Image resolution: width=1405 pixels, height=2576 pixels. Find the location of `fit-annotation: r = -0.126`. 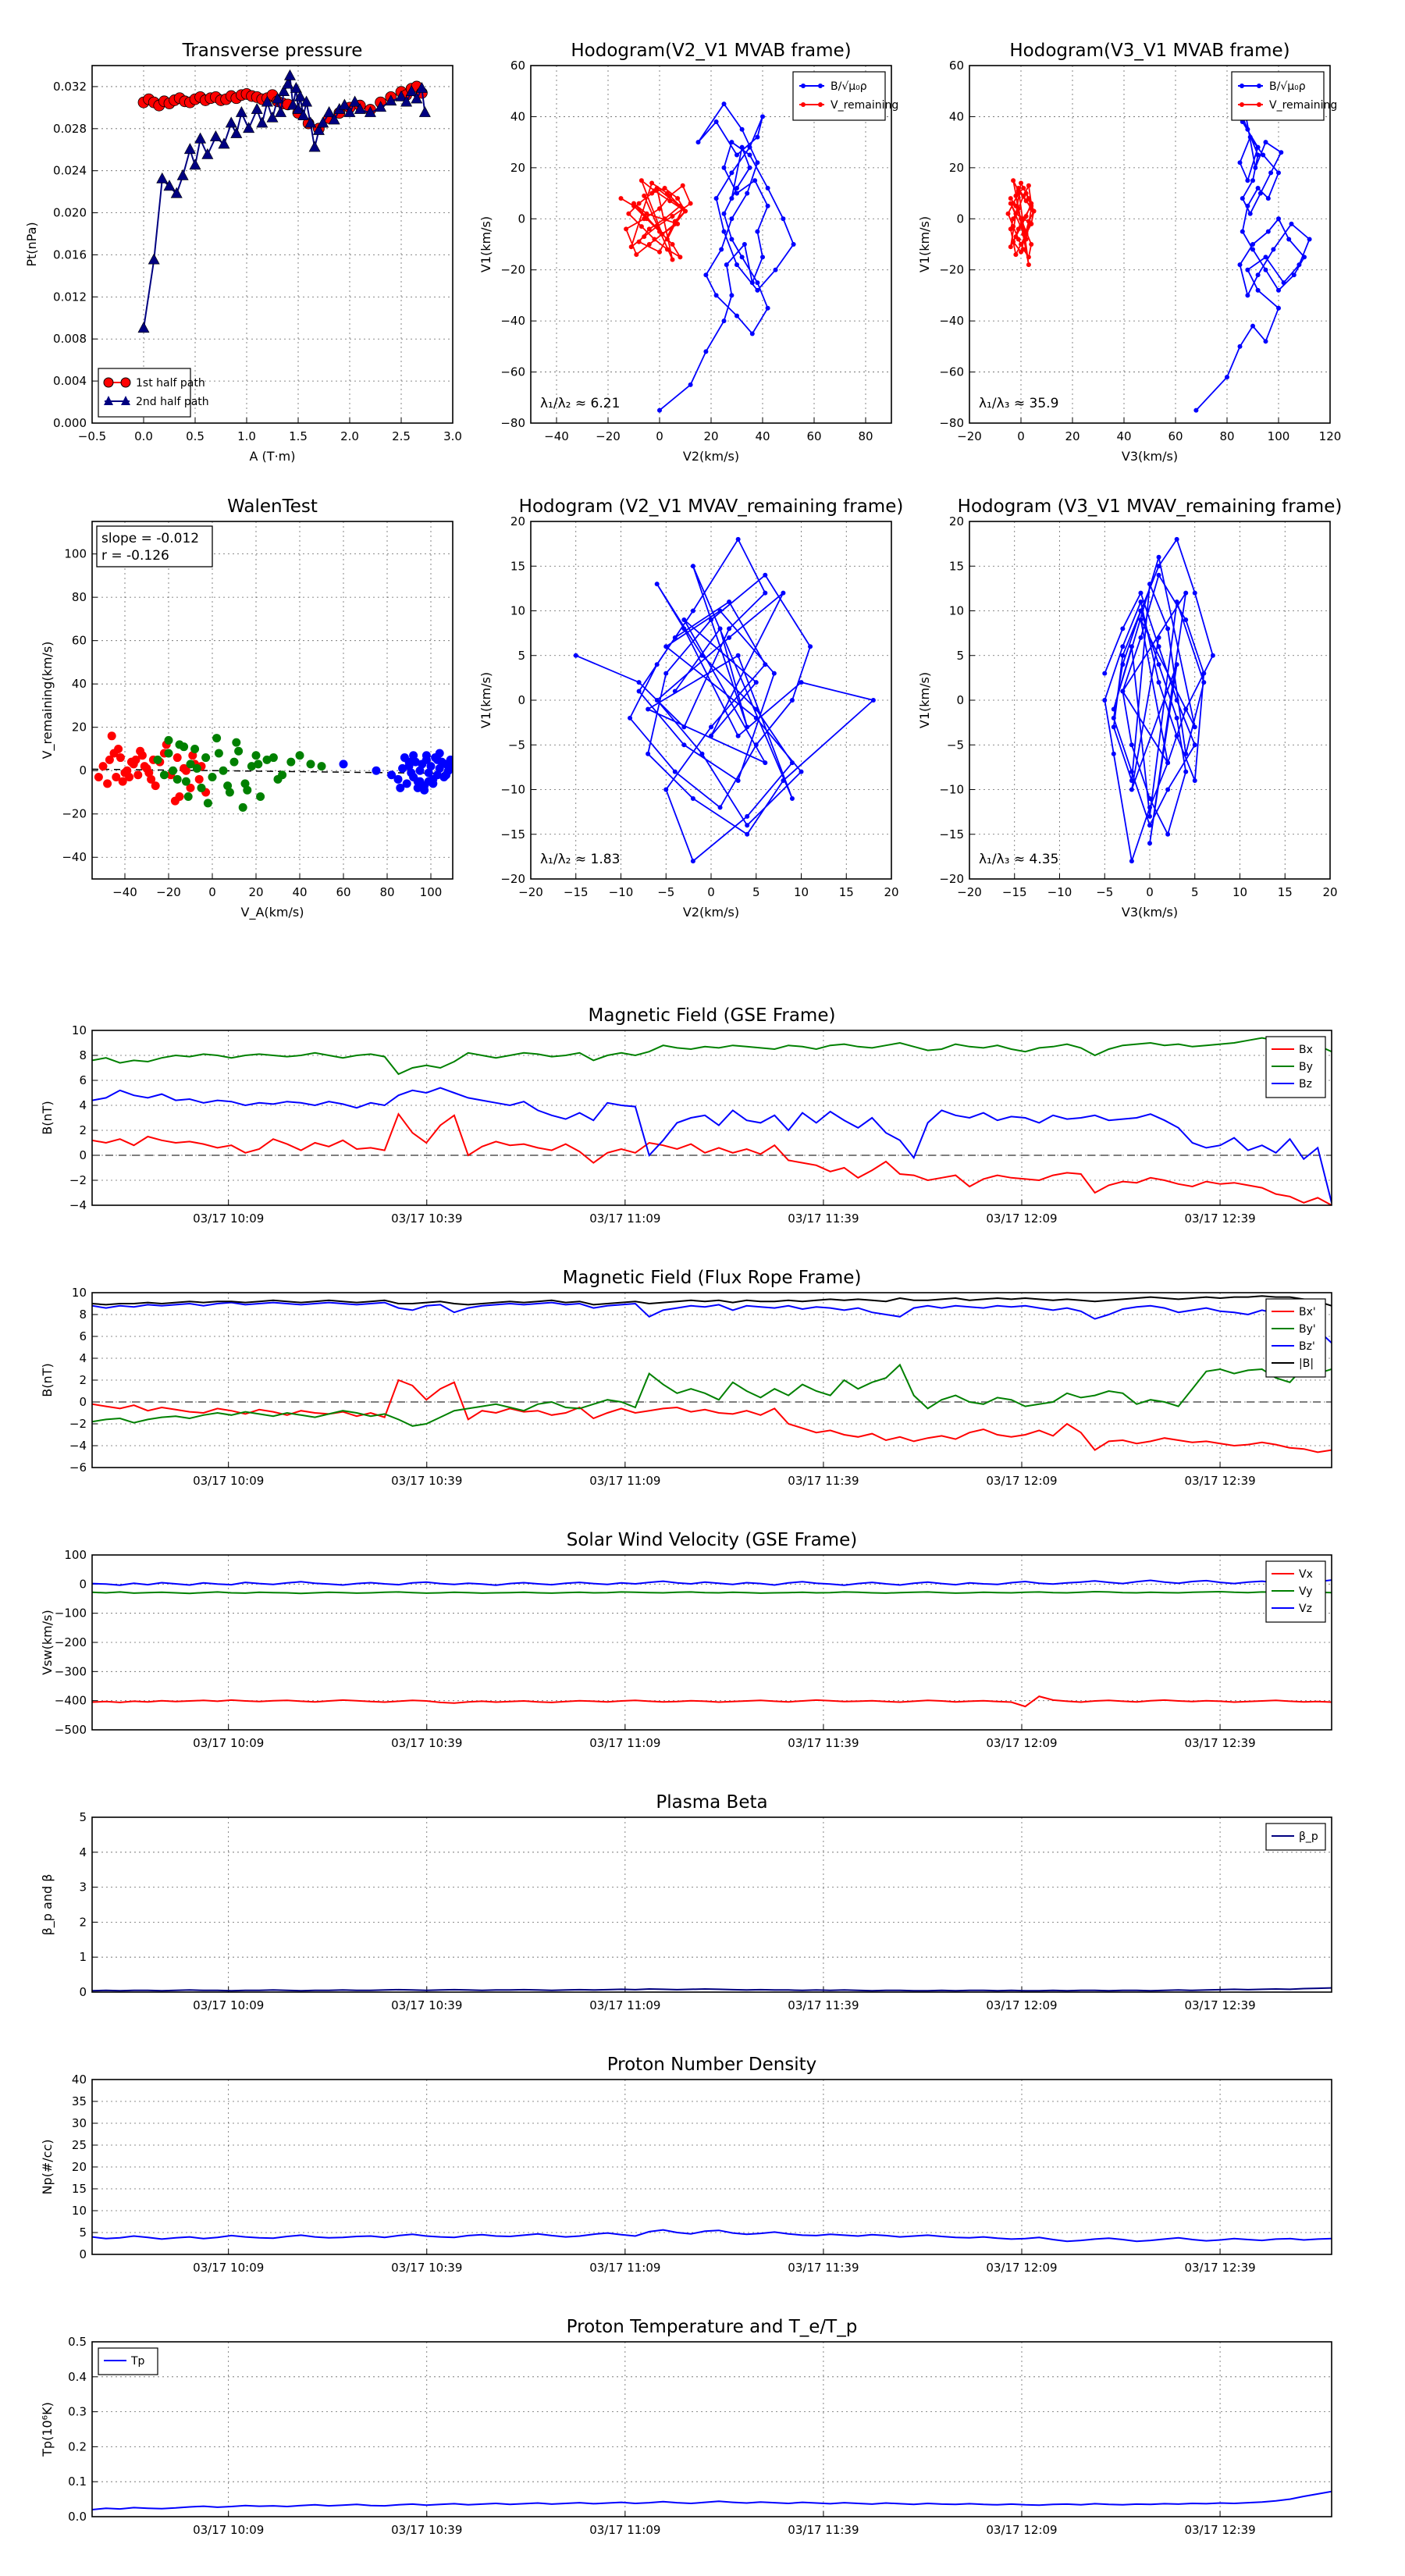

fit-annotation: r = -0.126 is located at coordinates (135, 556).